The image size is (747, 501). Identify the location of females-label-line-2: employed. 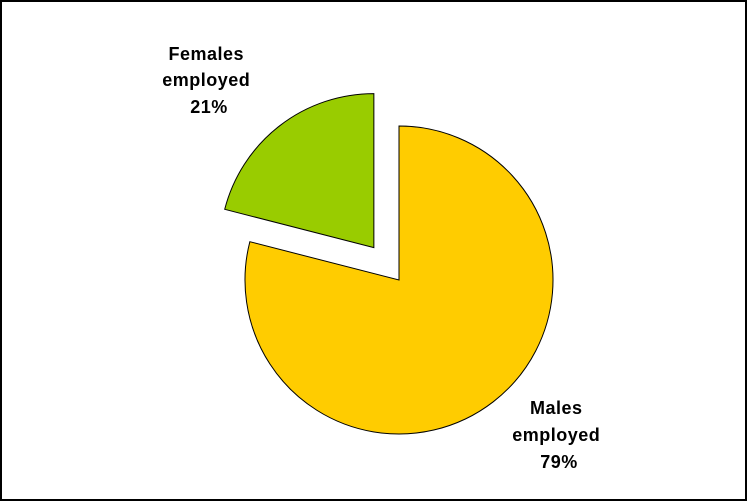
(206, 80).